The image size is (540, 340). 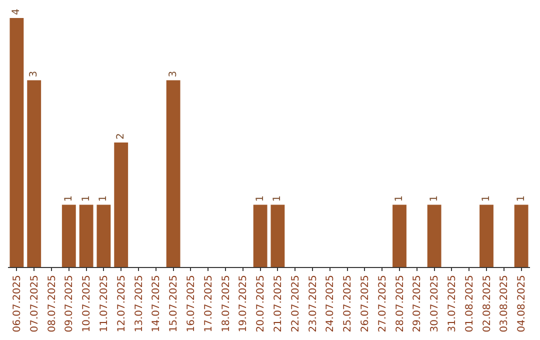 I want to click on x-tick-label: 08.07.2025, so click(x=52, y=303).